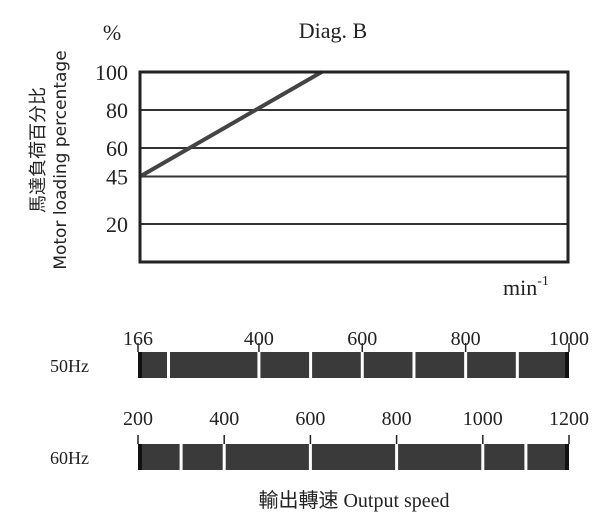 Image resolution: width=592 pixels, height=515 pixels. I want to click on x-axis-label: 輸出轉速 Output speed, so click(353, 500).